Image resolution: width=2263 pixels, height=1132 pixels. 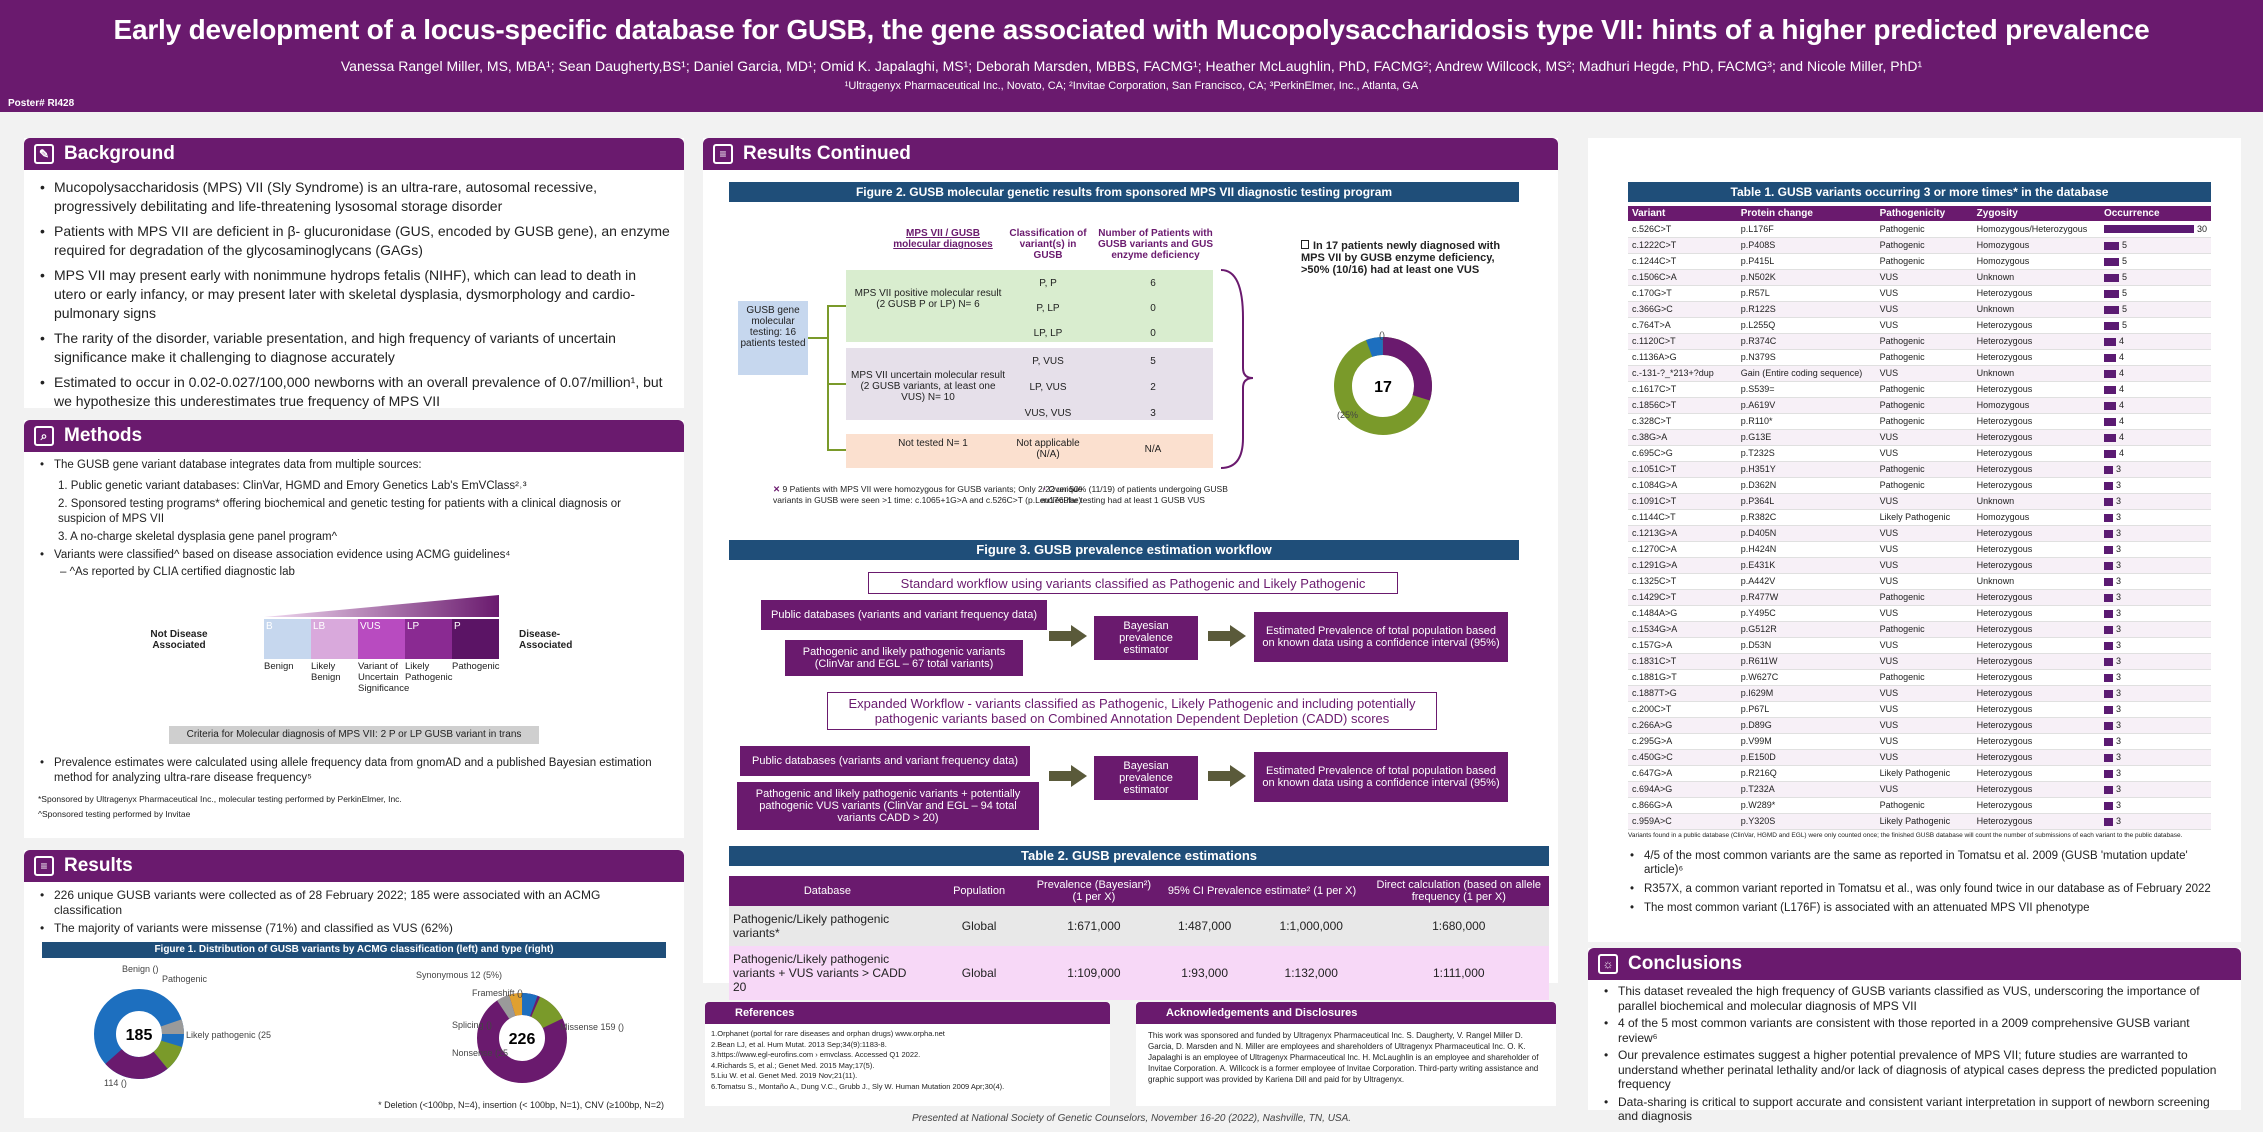 I want to click on background-title: Background, so click(x=119, y=153).